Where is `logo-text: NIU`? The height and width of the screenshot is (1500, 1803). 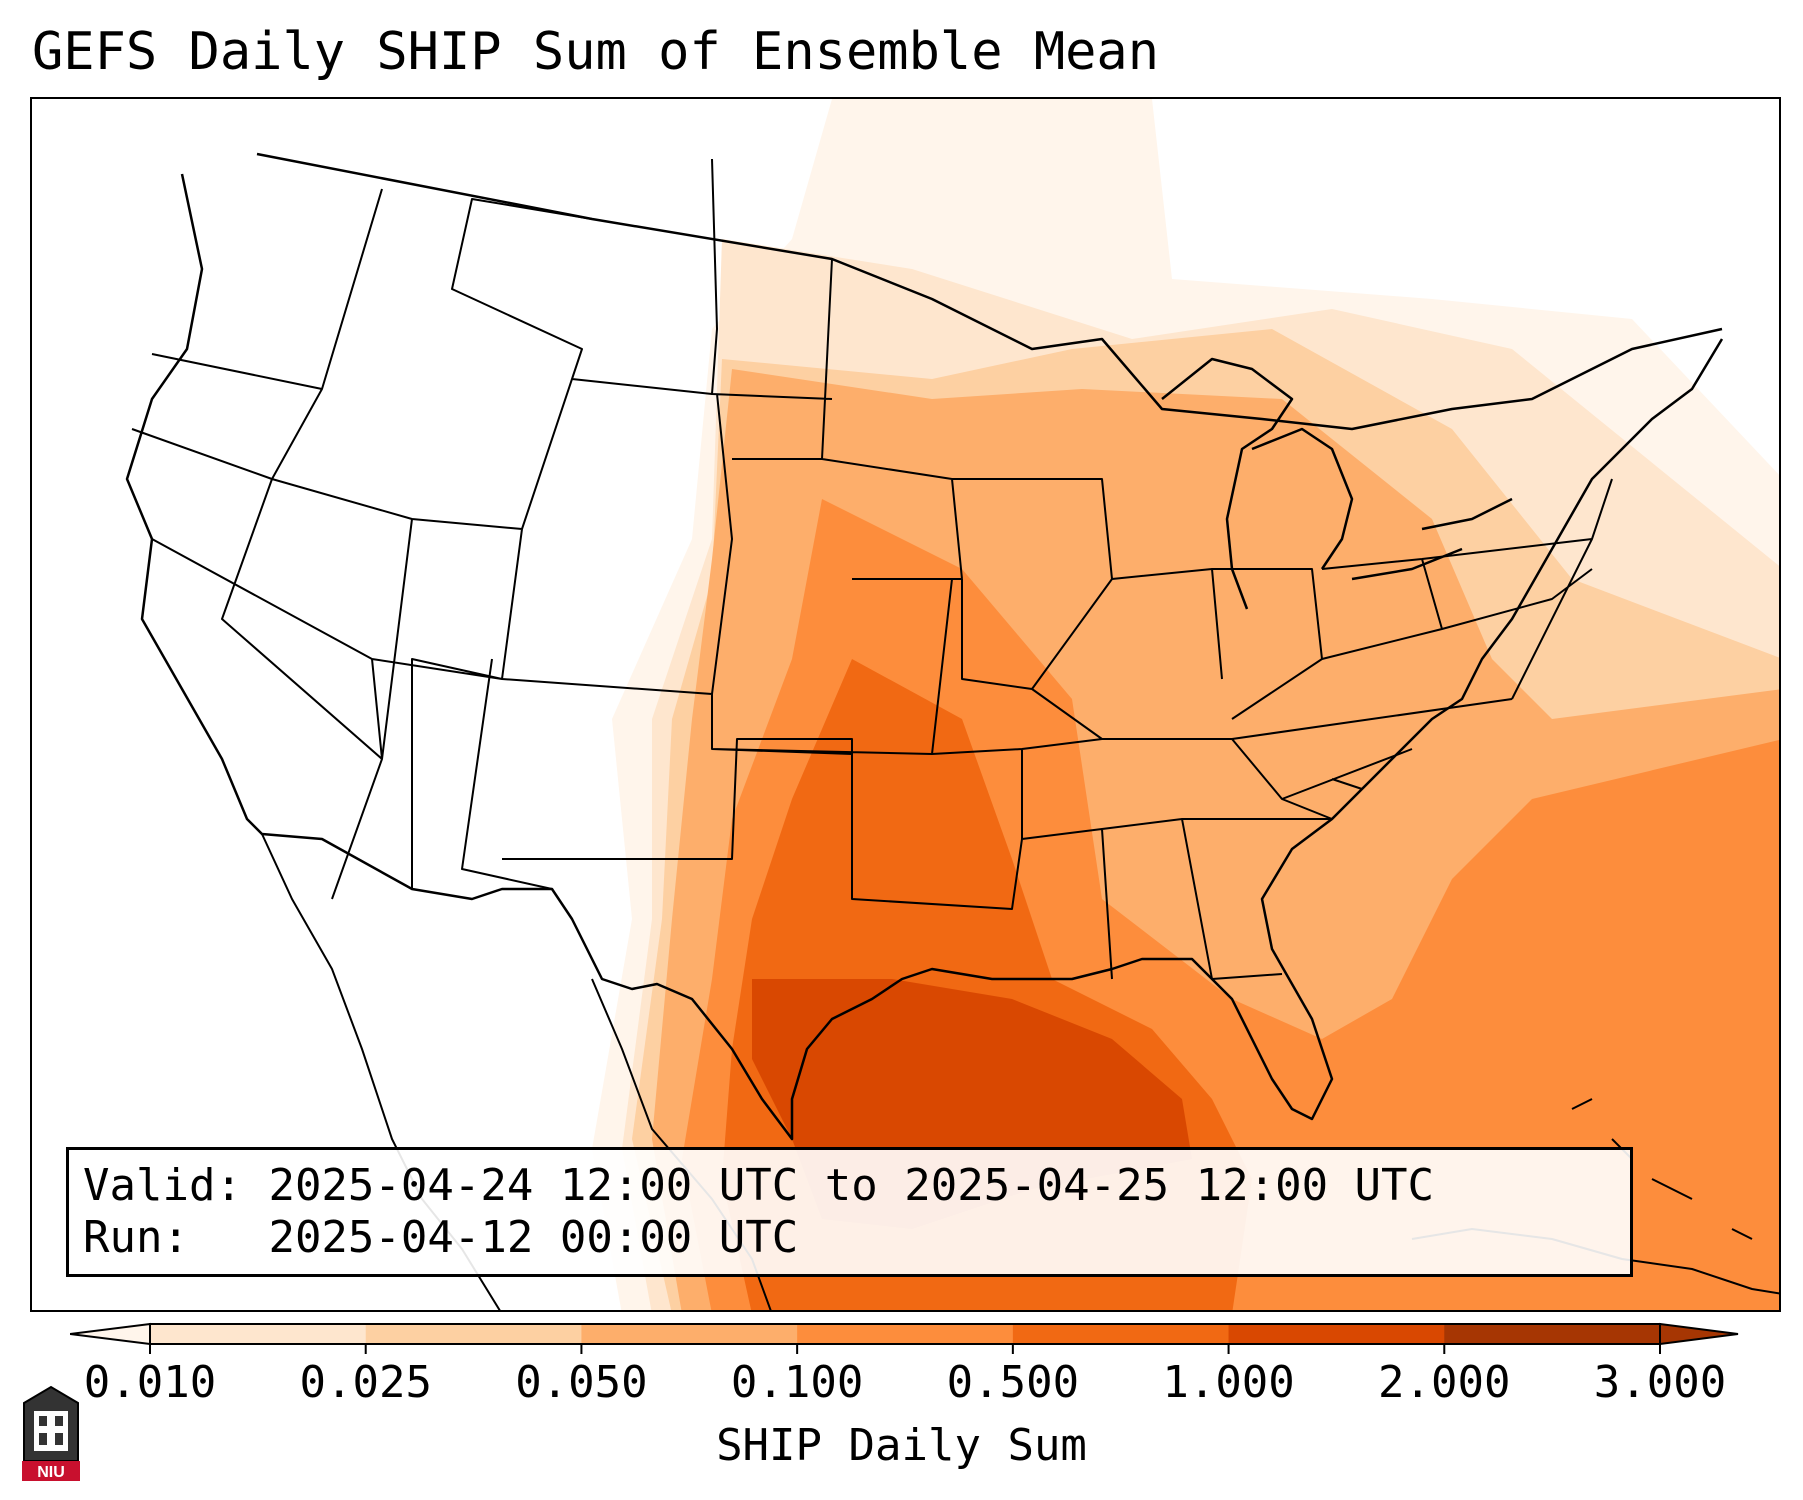 logo-text: NIU is located at coordinates (51, 1472).